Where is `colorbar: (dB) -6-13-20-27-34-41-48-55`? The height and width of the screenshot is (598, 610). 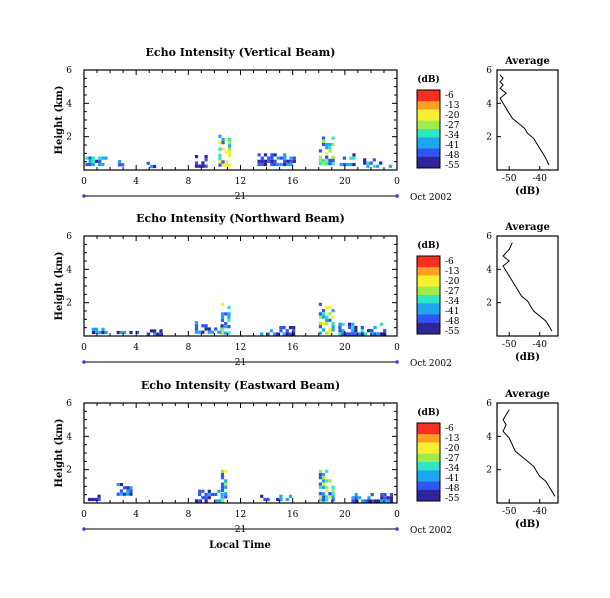 colorbar: (dB) -6-13-20-27-34-41-48-55 is located at coordinates (438, 122).